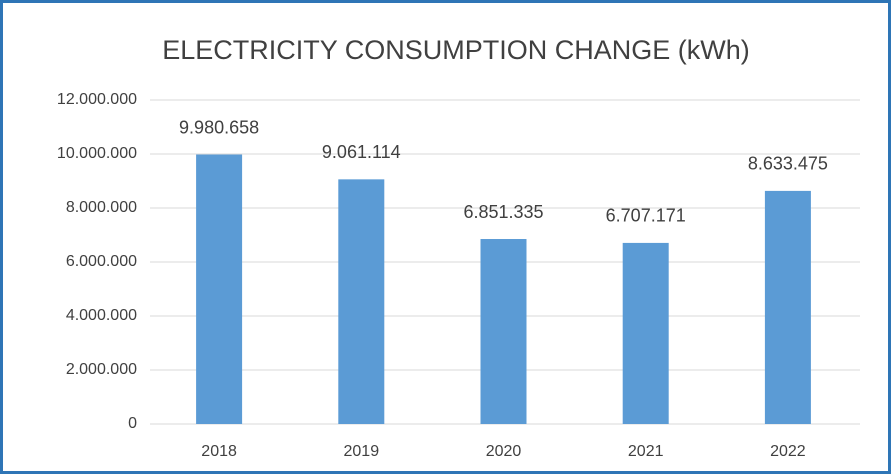  Describe the element at coordinates (361, 152) in the screenshot. I see `data-label: 9.061.114` at that location.